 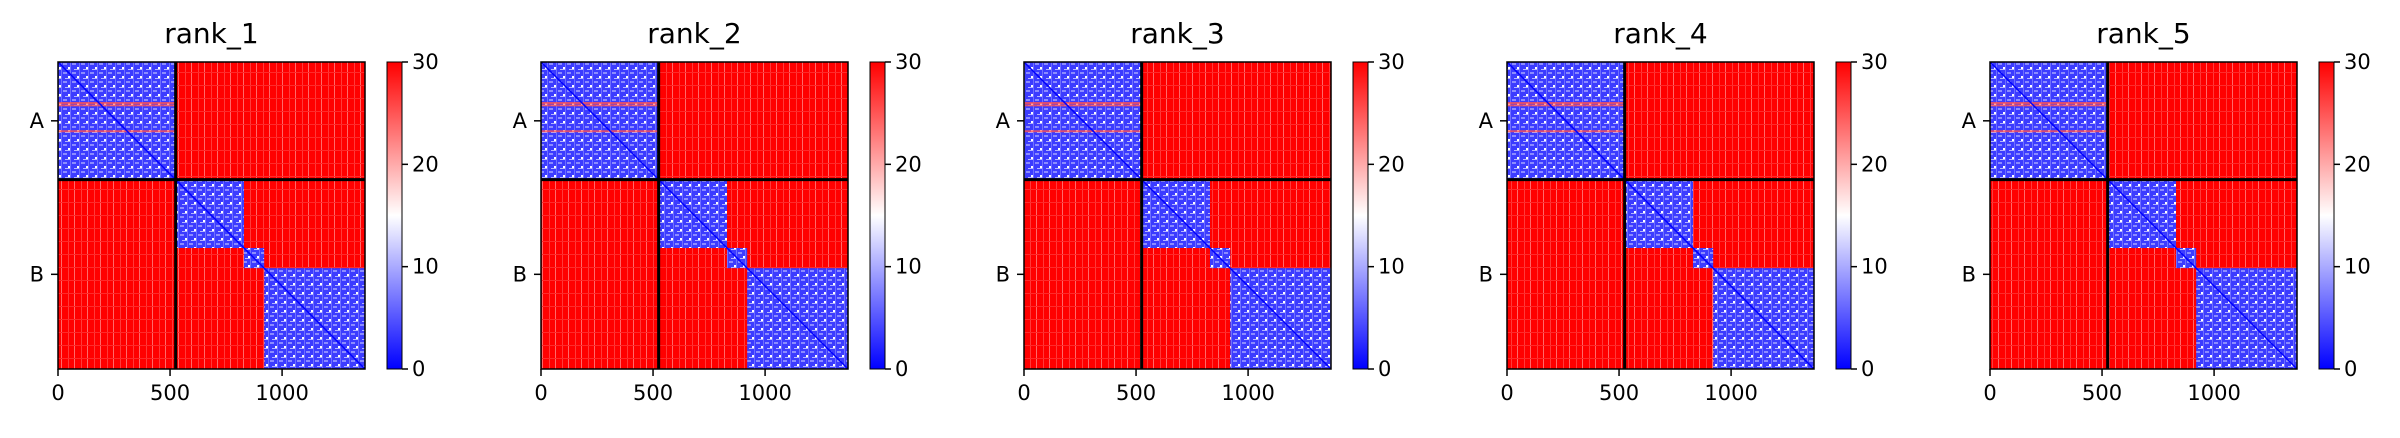 What do you see at coordinates (694, 33) in the screenshot?
I see `panel-title: rank_2` at bounding box center [694, 33].